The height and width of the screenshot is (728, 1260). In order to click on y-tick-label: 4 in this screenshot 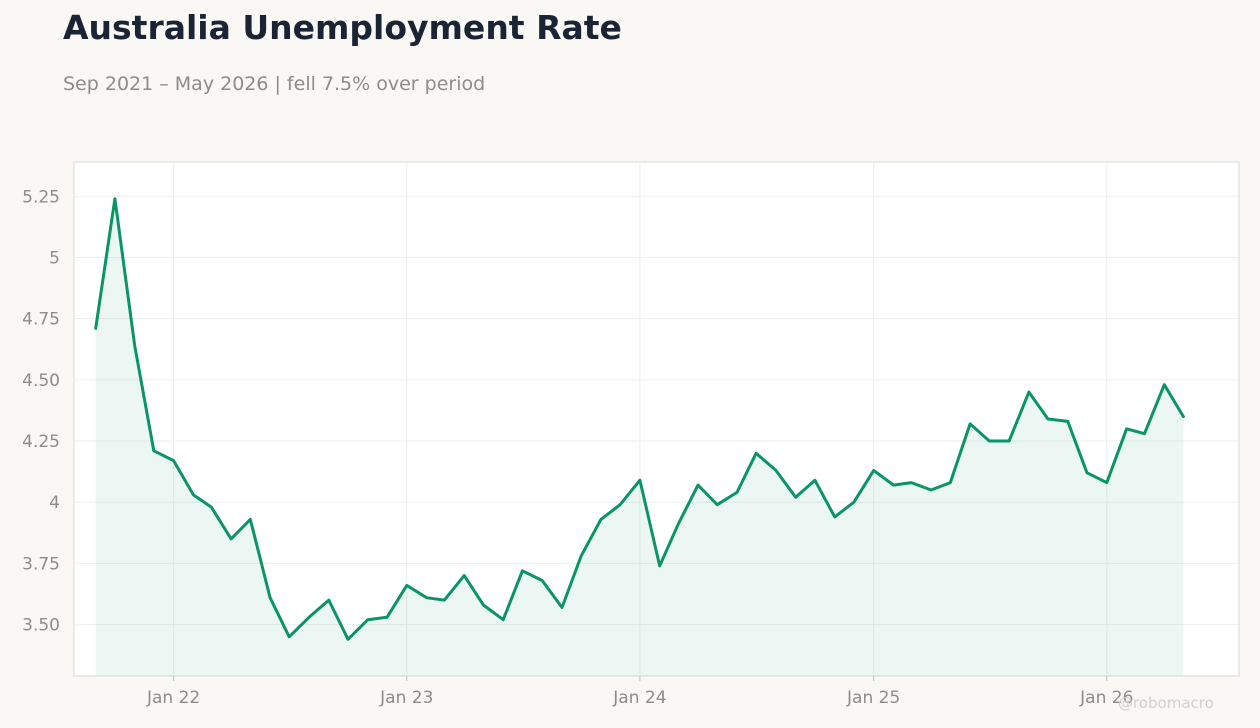, I will do `click(54, 503)`.